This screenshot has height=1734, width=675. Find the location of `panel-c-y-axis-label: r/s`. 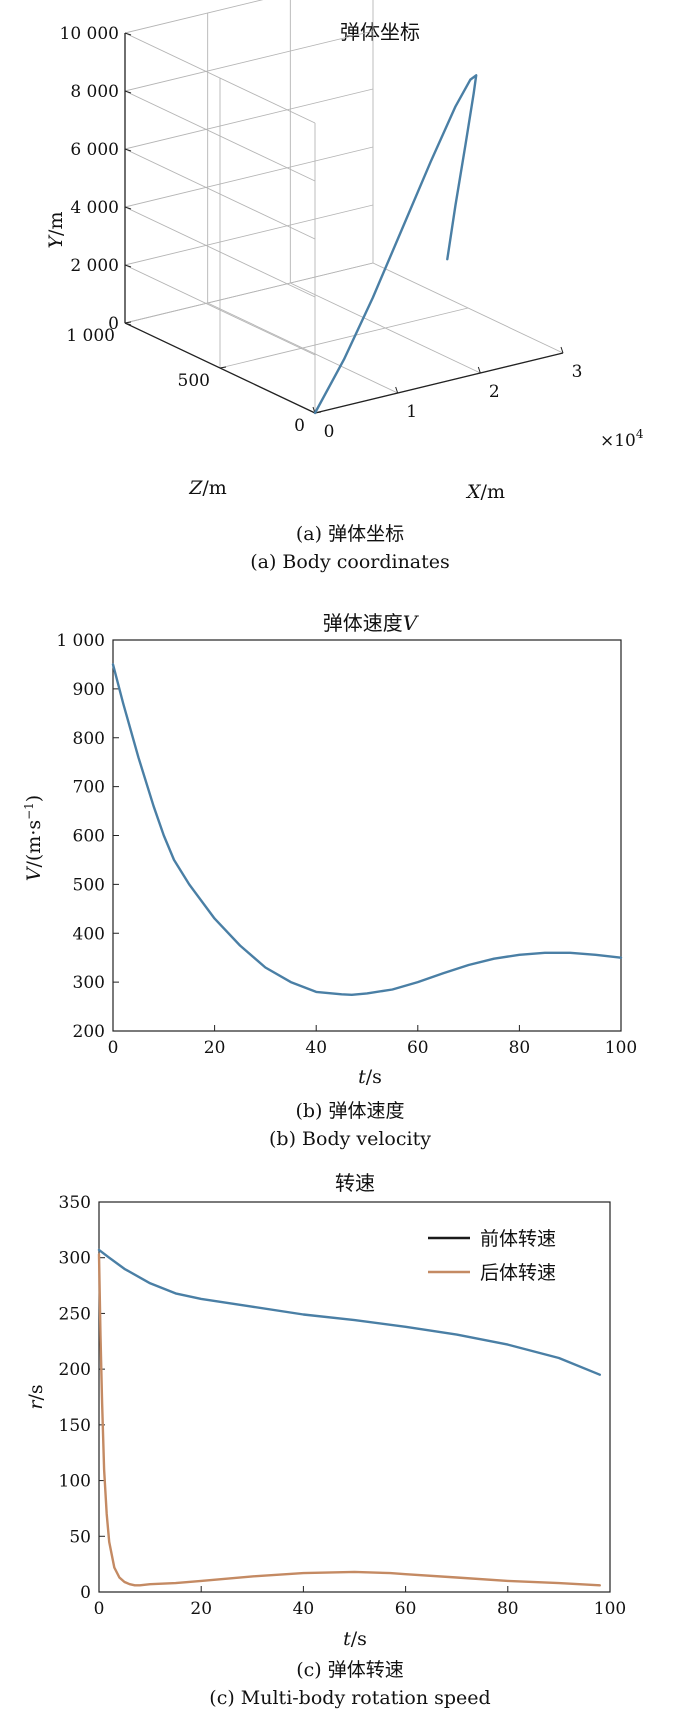

panel-c-y-axis-label: r/s is located at coordinates (36, 1396).